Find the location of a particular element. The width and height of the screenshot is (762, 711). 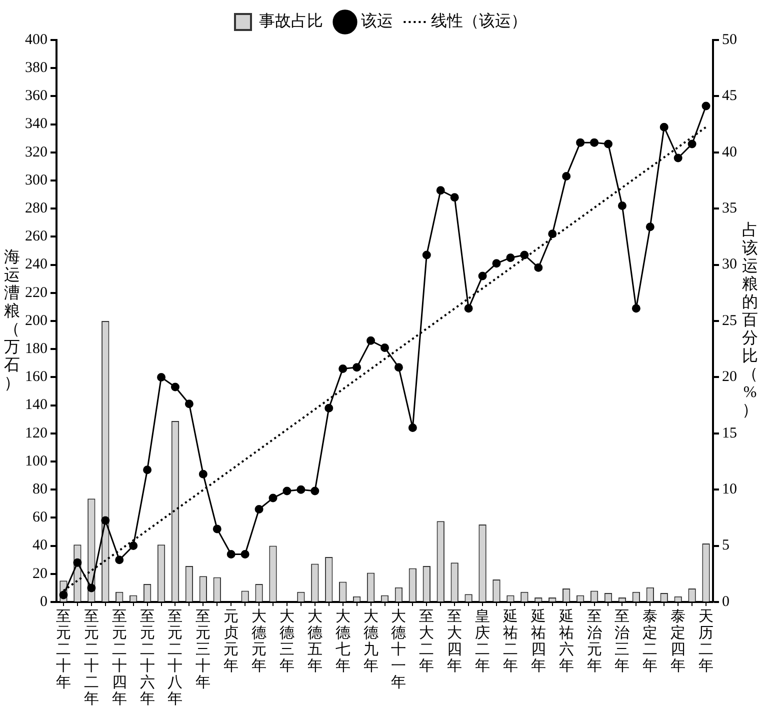

x-tick-label: 大德十一年 is located at coordinates (398, 650).